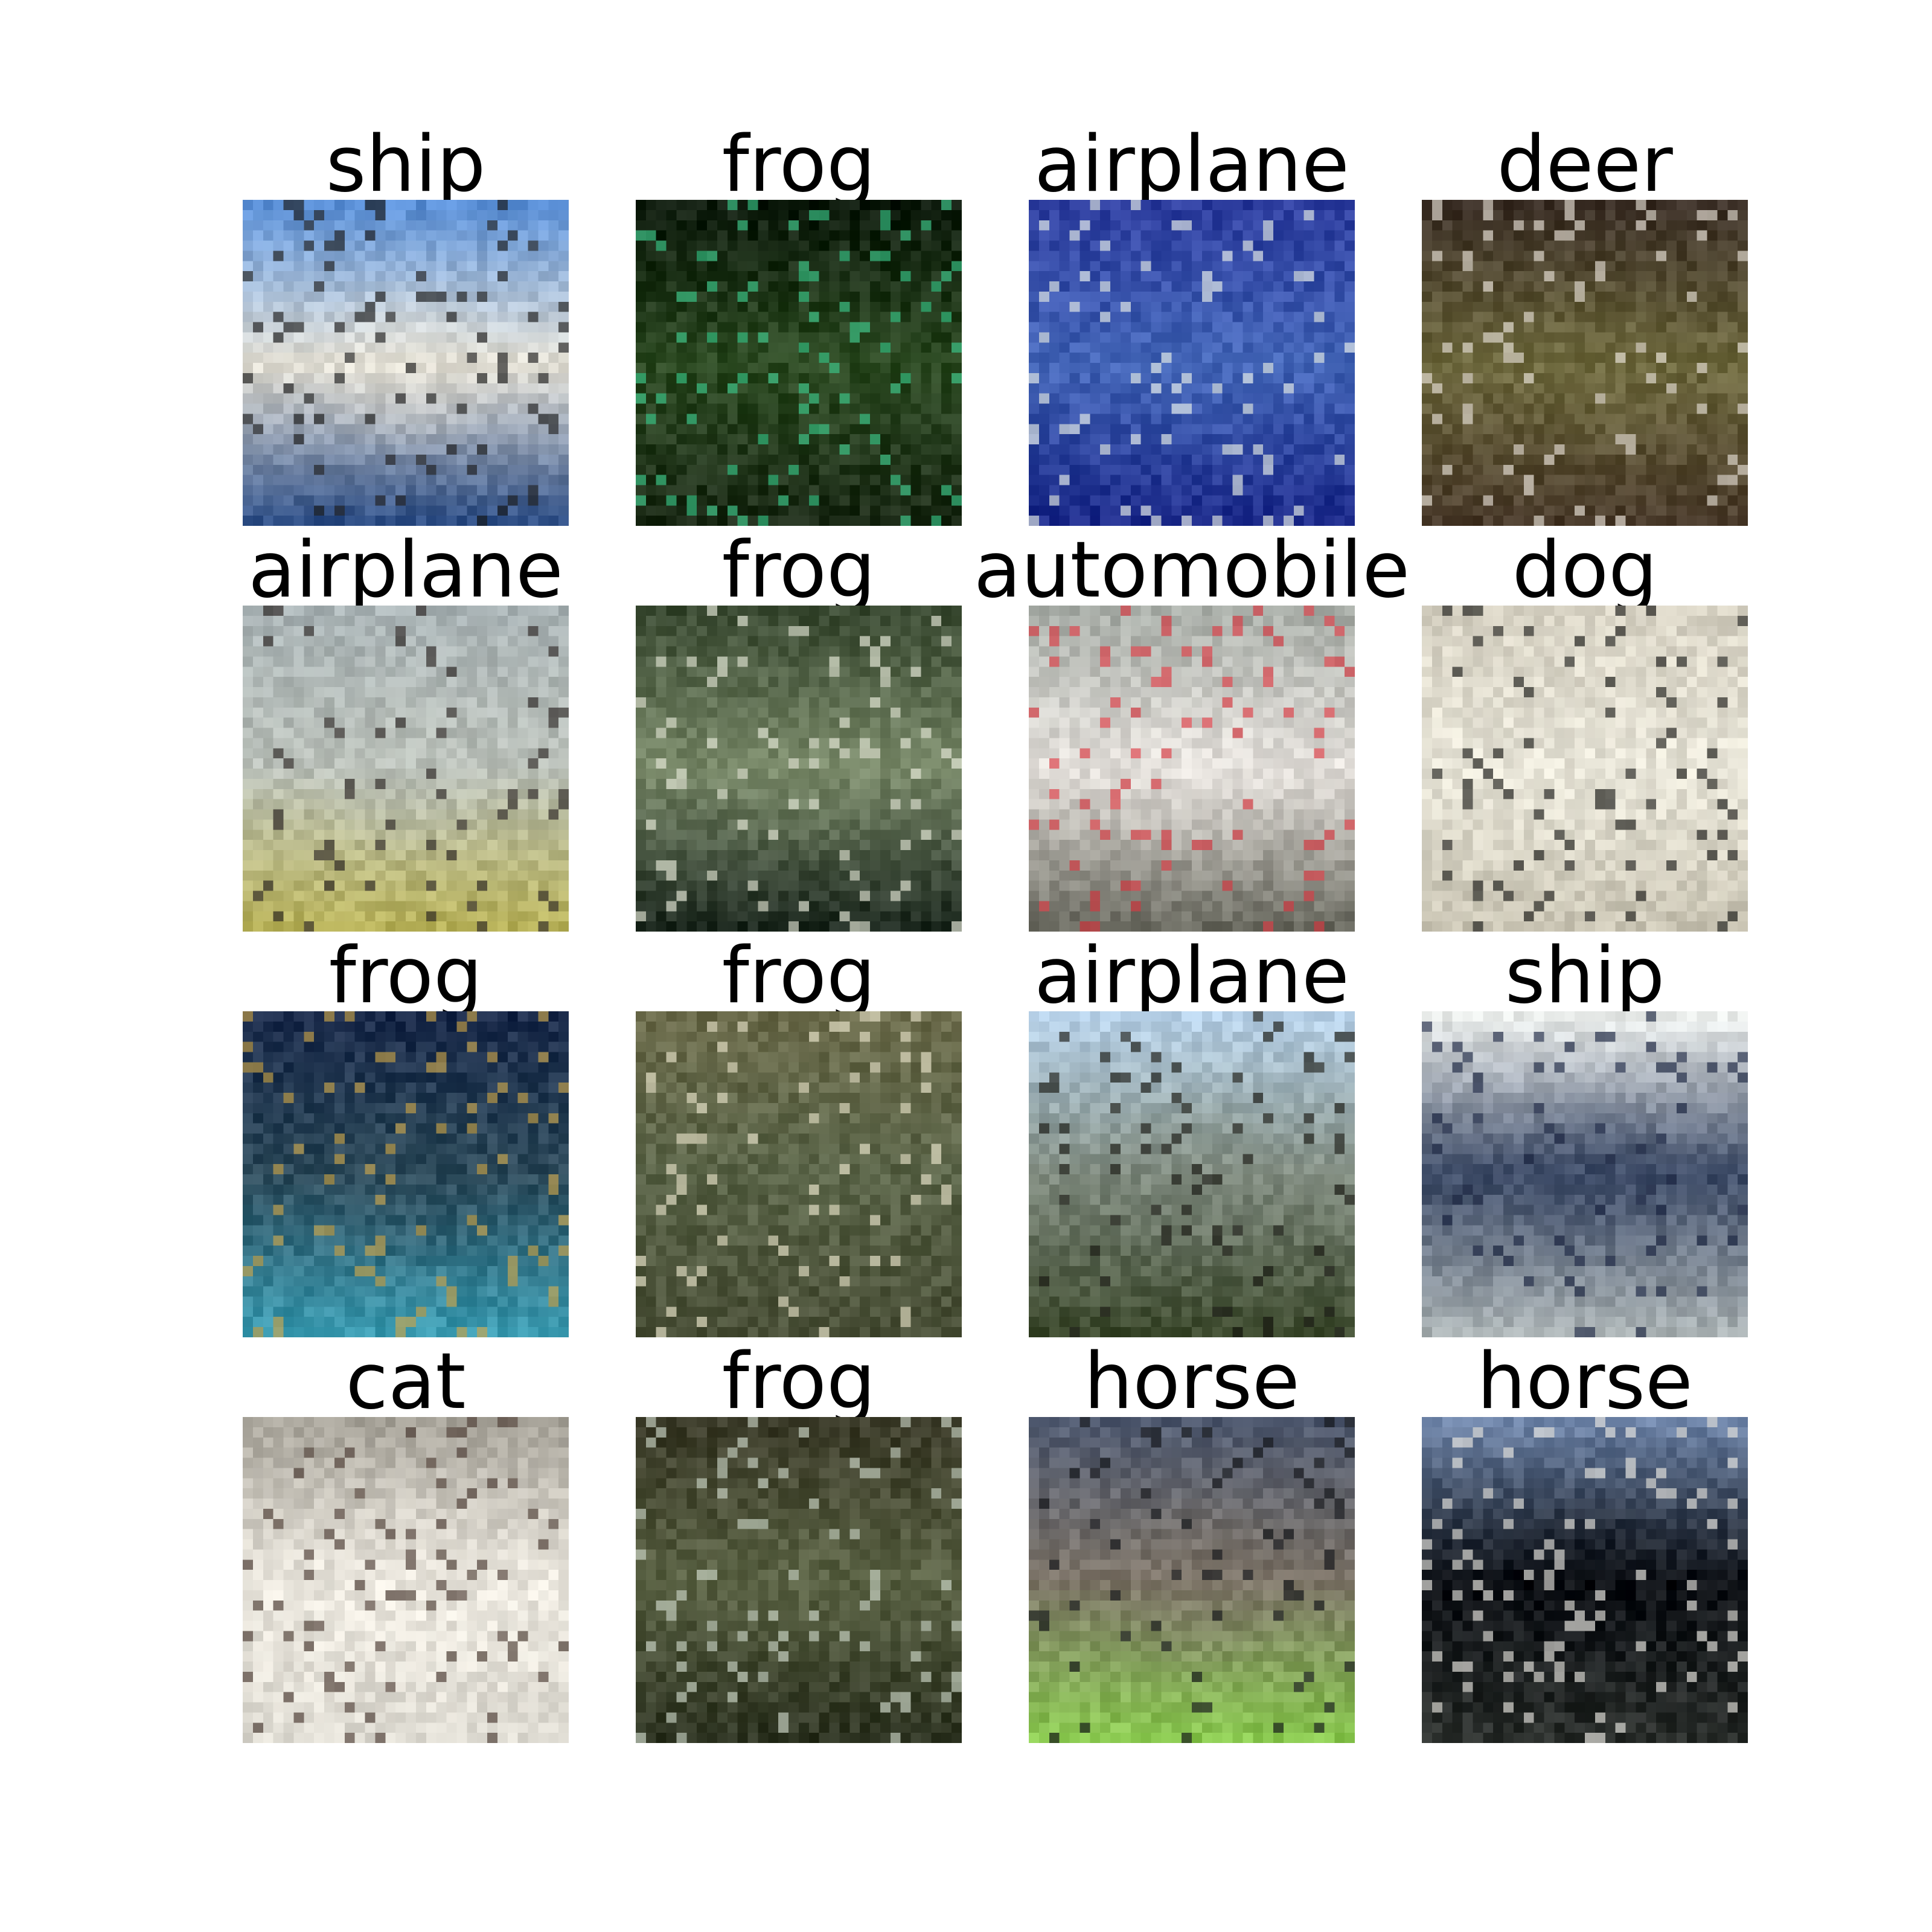  Describe the element at coordinates (406, 1382) in the screenshot. I see `sample-label: cat` at that location.